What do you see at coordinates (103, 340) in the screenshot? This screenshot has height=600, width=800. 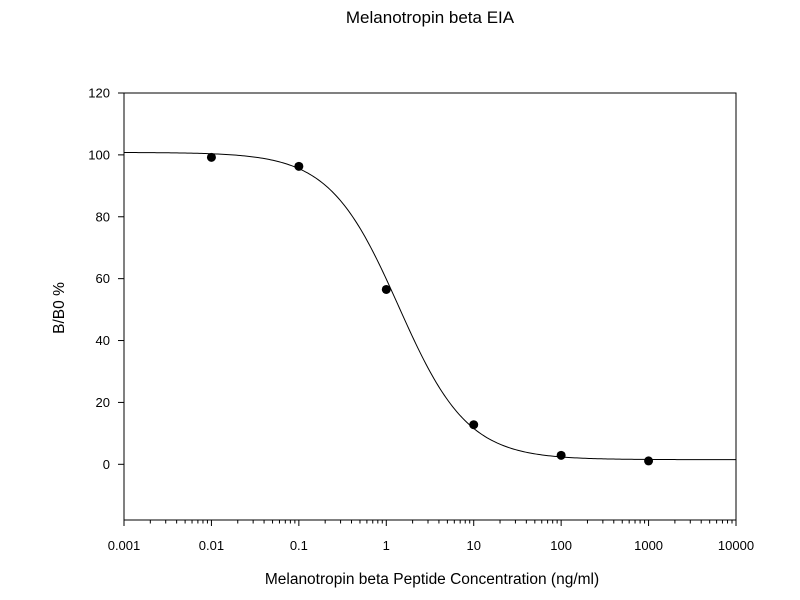 I see `y-tick-label: 40` at bounding box center [103, 340].